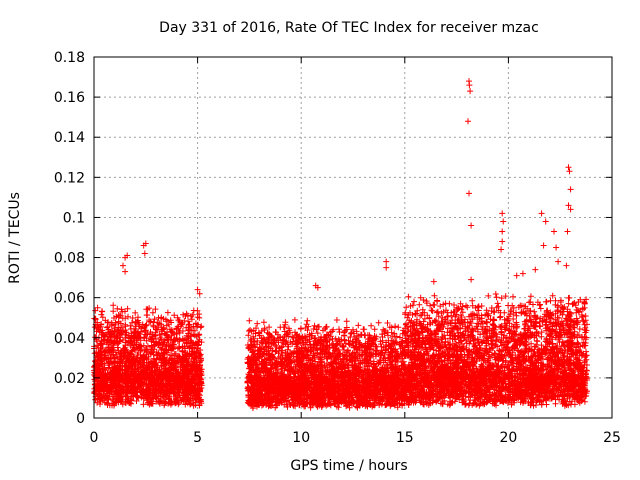  What do you see at coordinates (69, 98) in the screenshot?
I see `y-tick-label: 0.16` at bounding box center [69, 98].